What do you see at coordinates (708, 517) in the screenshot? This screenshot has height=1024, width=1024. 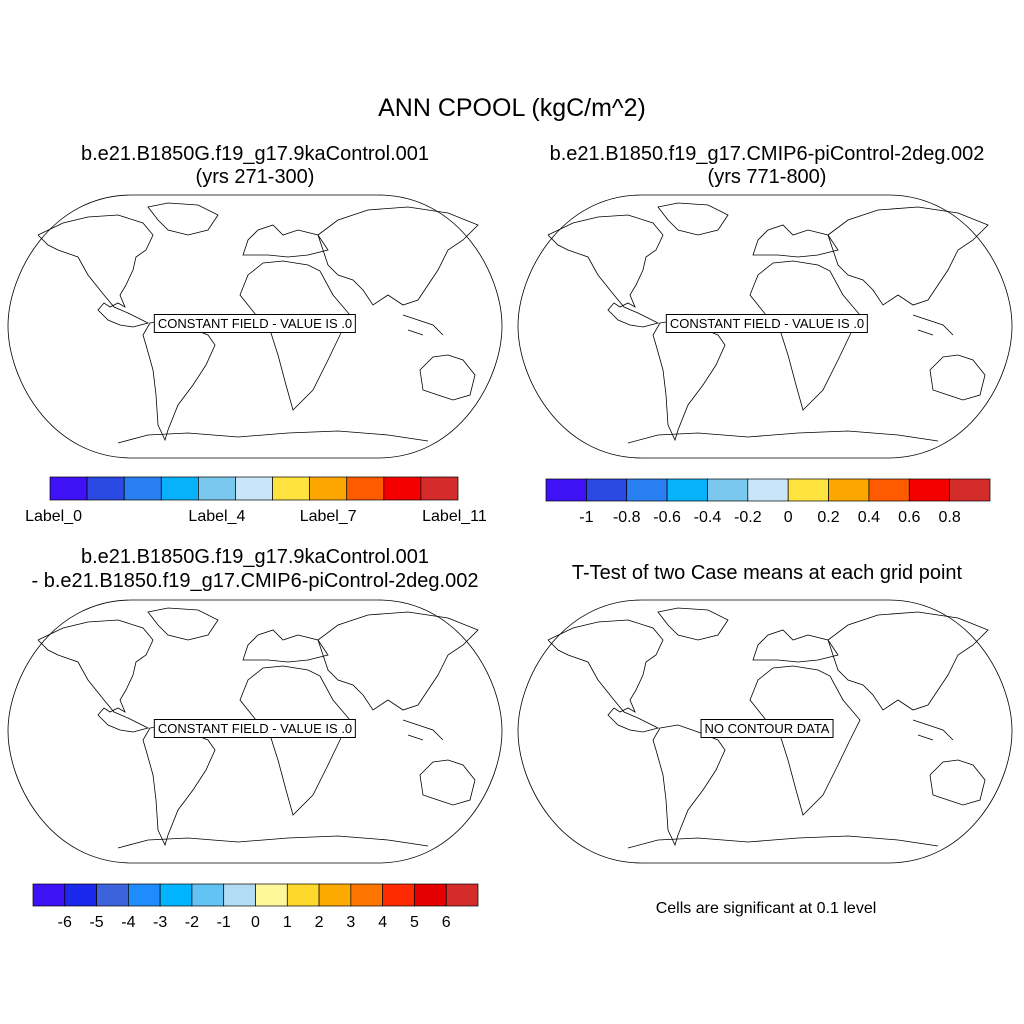 I see `colorbar-tick-label: -0.4` at bounding box center [708, 517].